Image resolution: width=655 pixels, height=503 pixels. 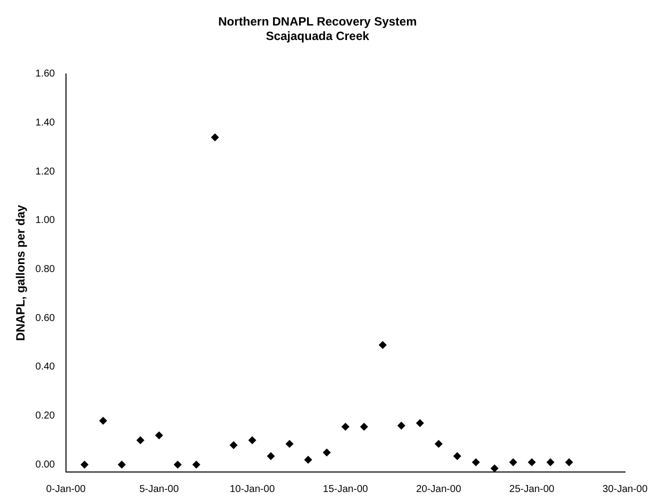 I want to click on x-tick-label: 10-Jan-00, so click(x=253, y=489).